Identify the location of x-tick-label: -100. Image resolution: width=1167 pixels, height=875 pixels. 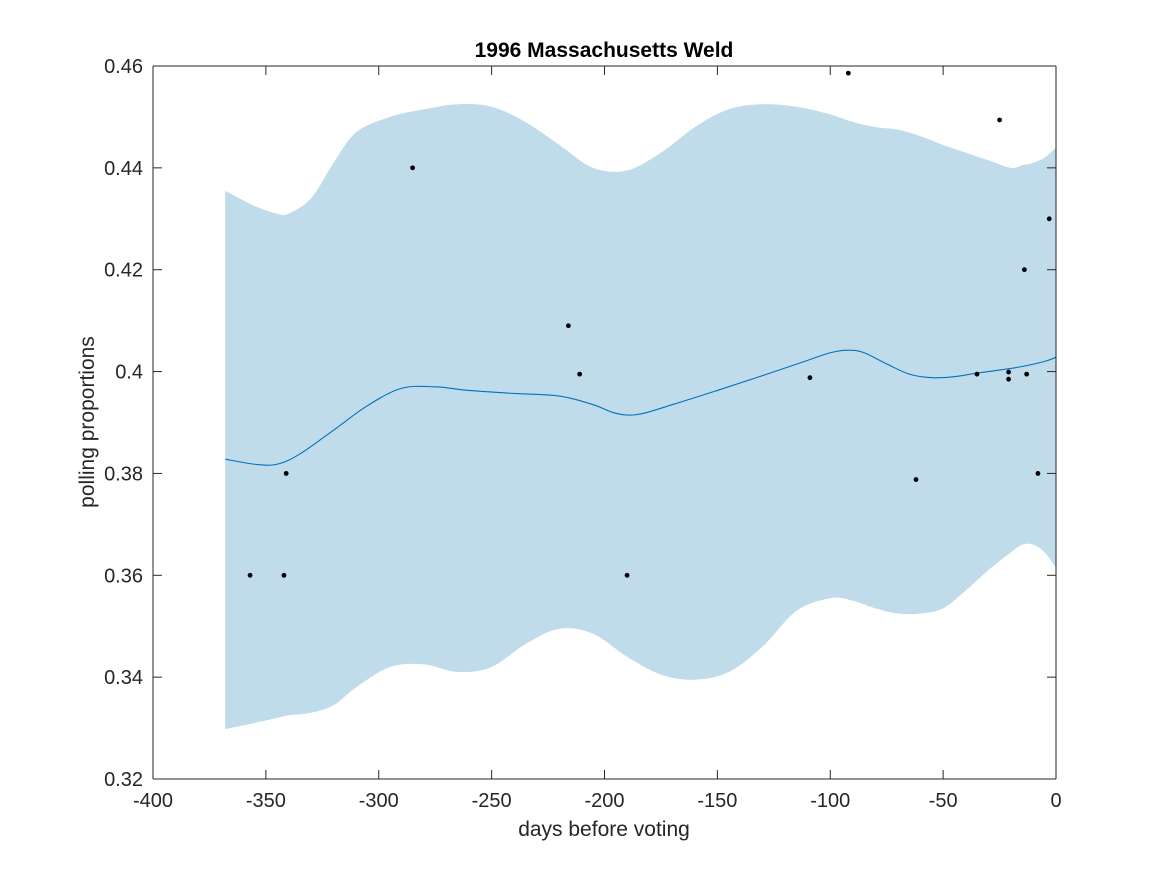
(830, 801).